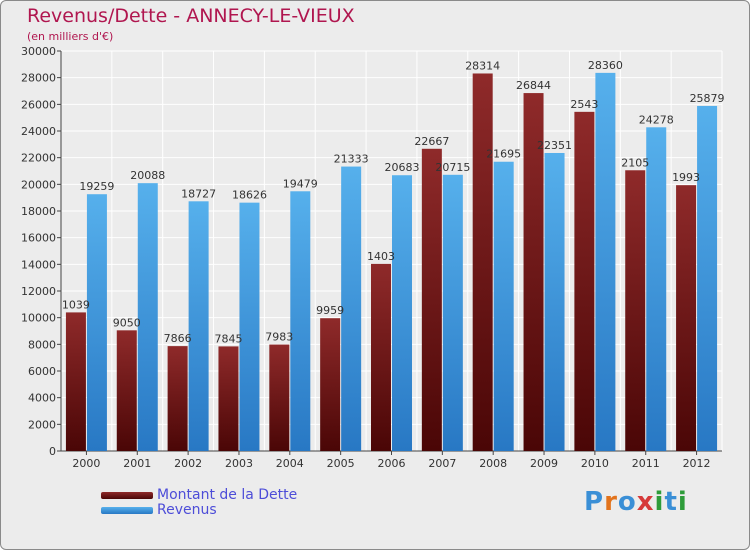 This screenshot has width=750, height=550. What do you see at coordinates (70, 36) in the screenshot?
I see `chart-subtitle: (en milliers d'€)` at bounding box center [70, 36].